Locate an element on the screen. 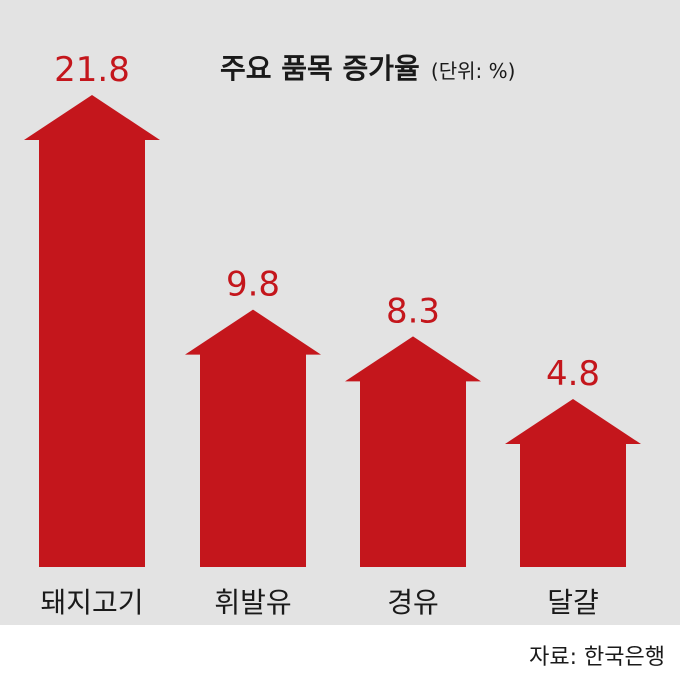 The height and width of the screenshot is (673, 680). chart-unit: (단위: %) is located at coordinates (473, 71).